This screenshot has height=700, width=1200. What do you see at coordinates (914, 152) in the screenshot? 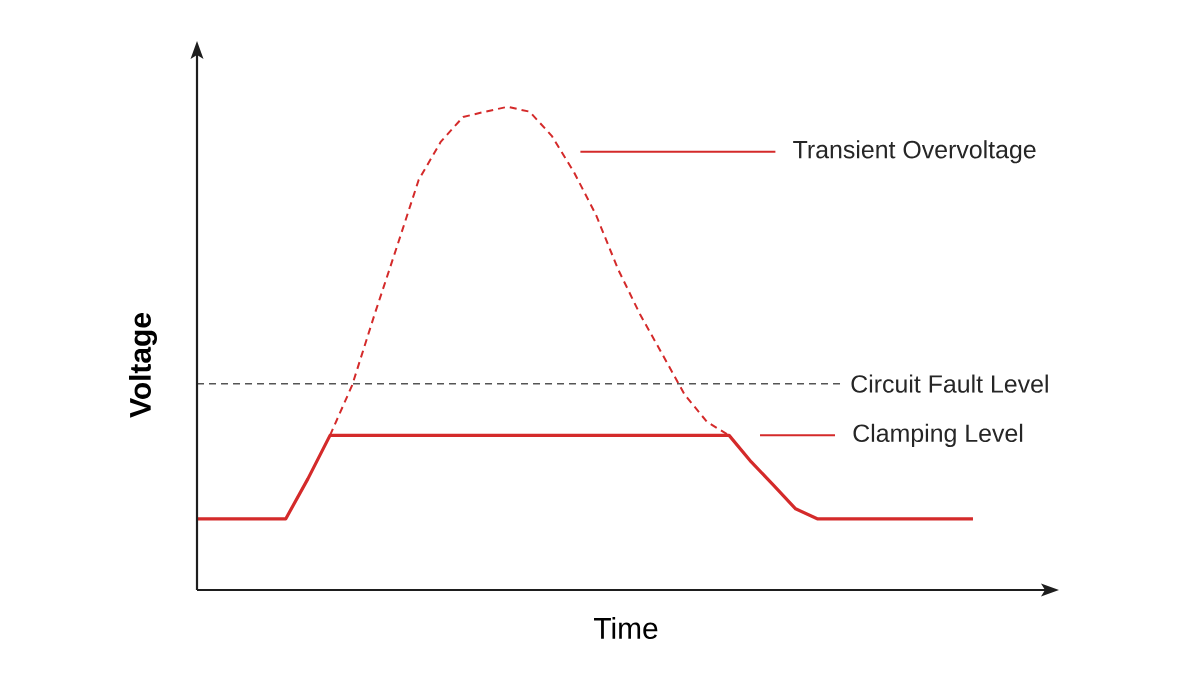
I see `text: Transient Overvoltage` at bounding box center [914, 152].